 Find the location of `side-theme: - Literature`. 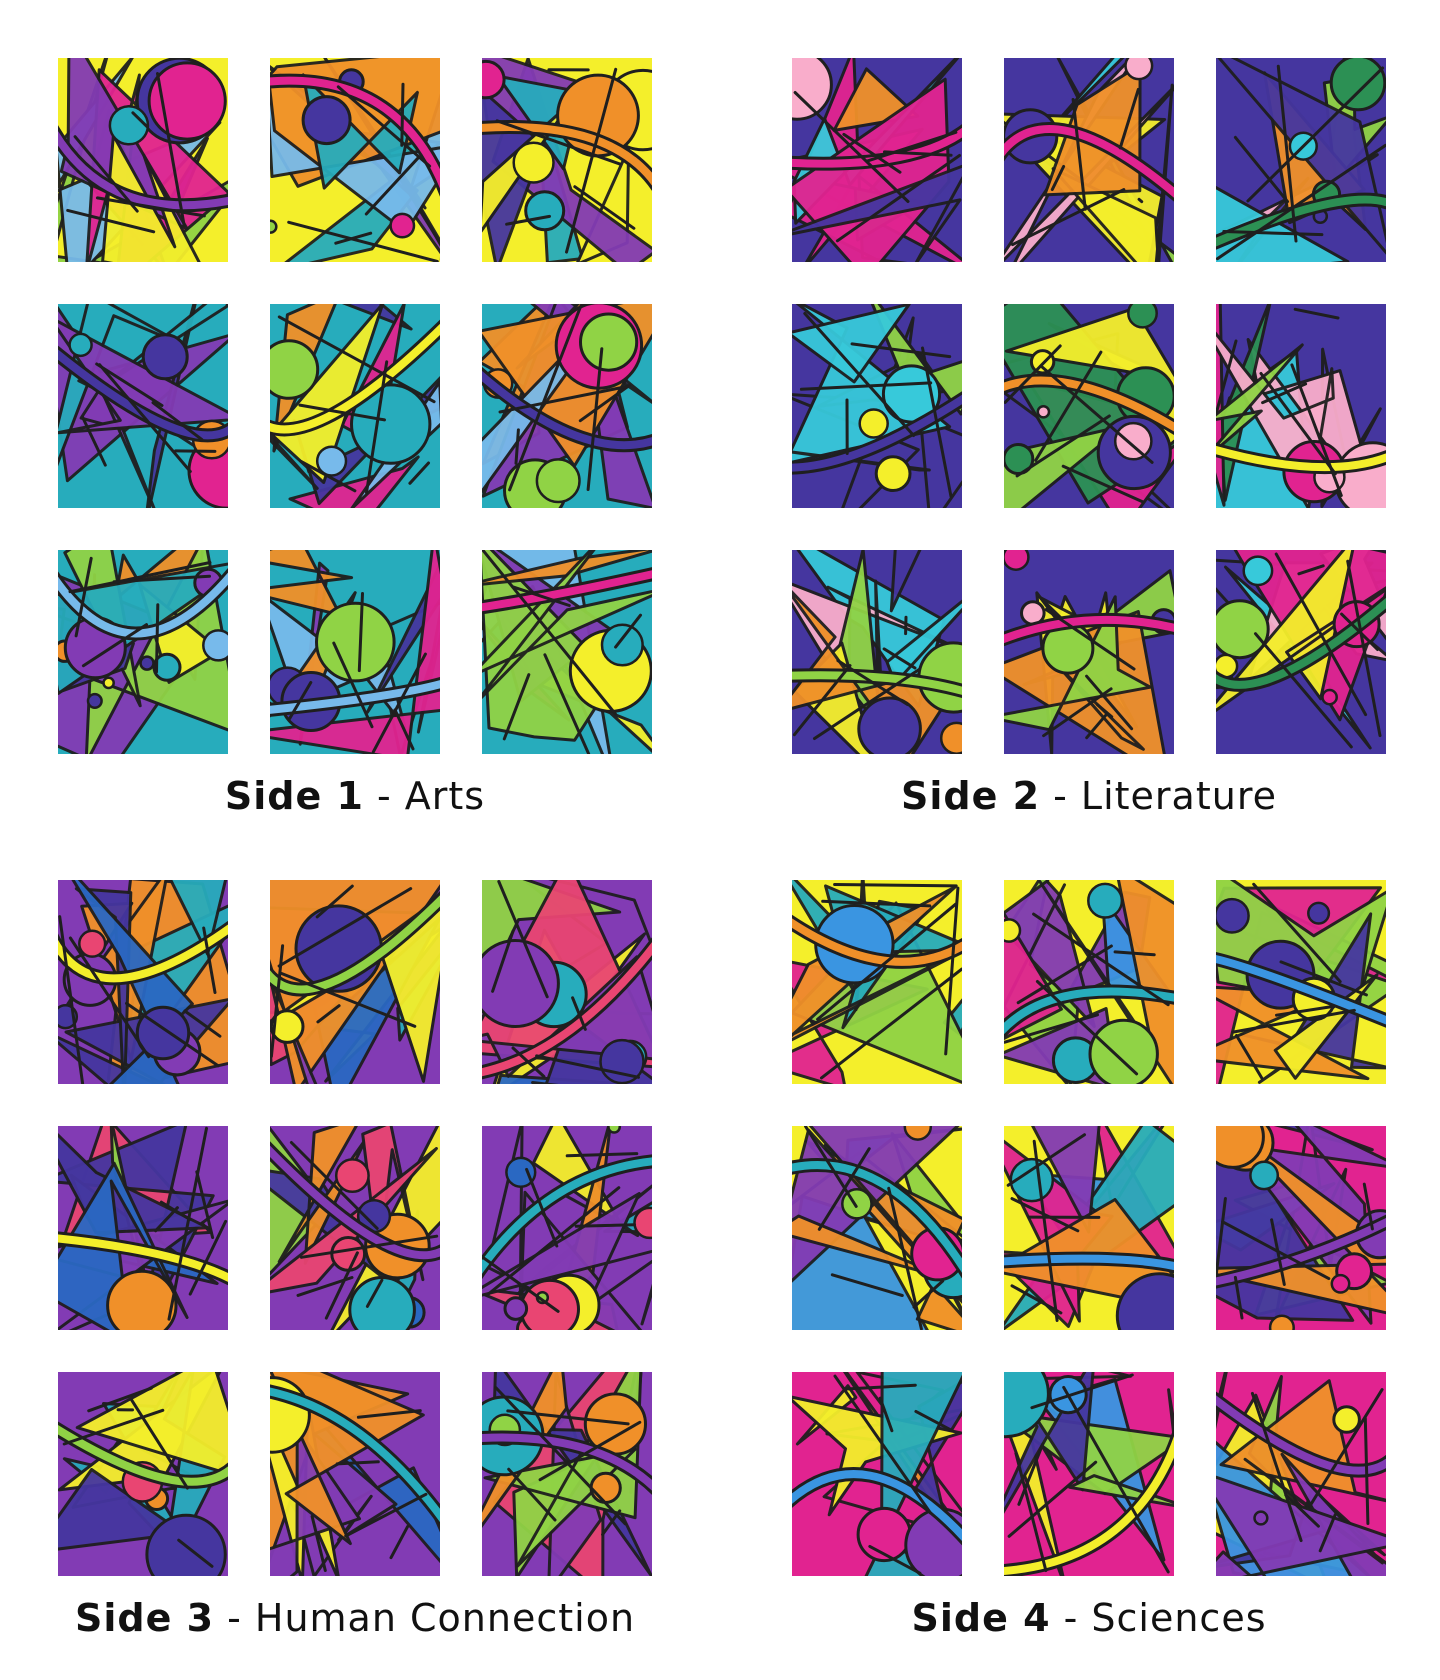

side-theme: - Literature is located at coordinates (1158, 796).